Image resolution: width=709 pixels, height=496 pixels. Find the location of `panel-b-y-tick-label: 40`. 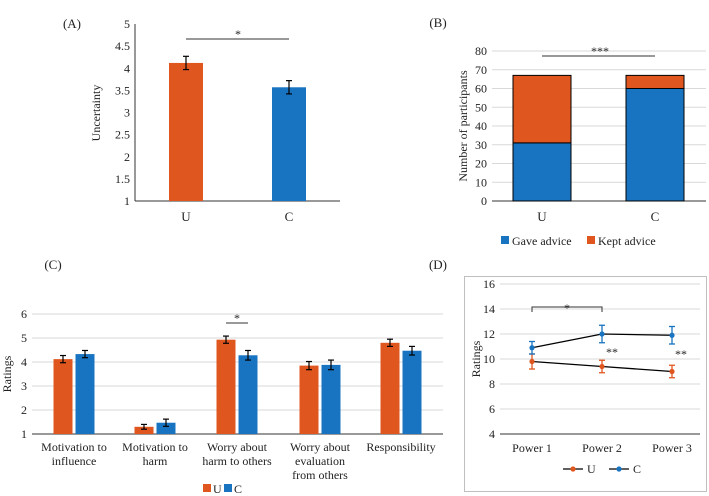

panel-b-y-tick-label: 40 is located at coordinates (481, 126).